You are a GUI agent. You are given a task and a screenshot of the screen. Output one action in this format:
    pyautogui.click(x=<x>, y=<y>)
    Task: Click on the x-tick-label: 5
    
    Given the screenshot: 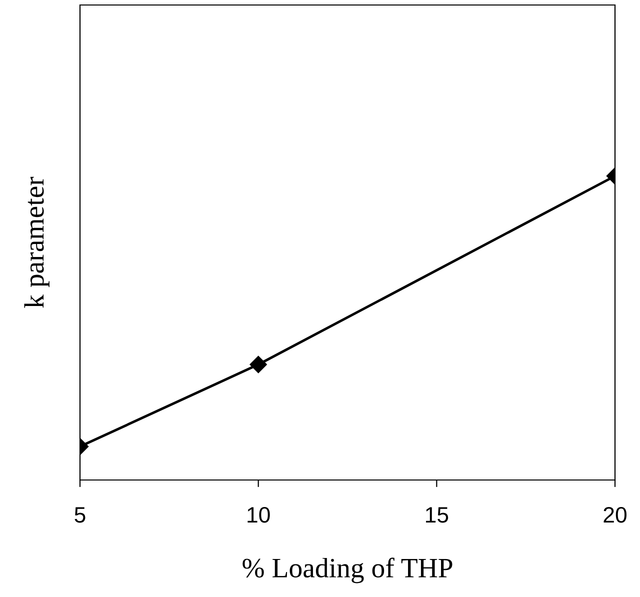 What is the action you would take?
    pyautogui.click(x=80, y=515)
    